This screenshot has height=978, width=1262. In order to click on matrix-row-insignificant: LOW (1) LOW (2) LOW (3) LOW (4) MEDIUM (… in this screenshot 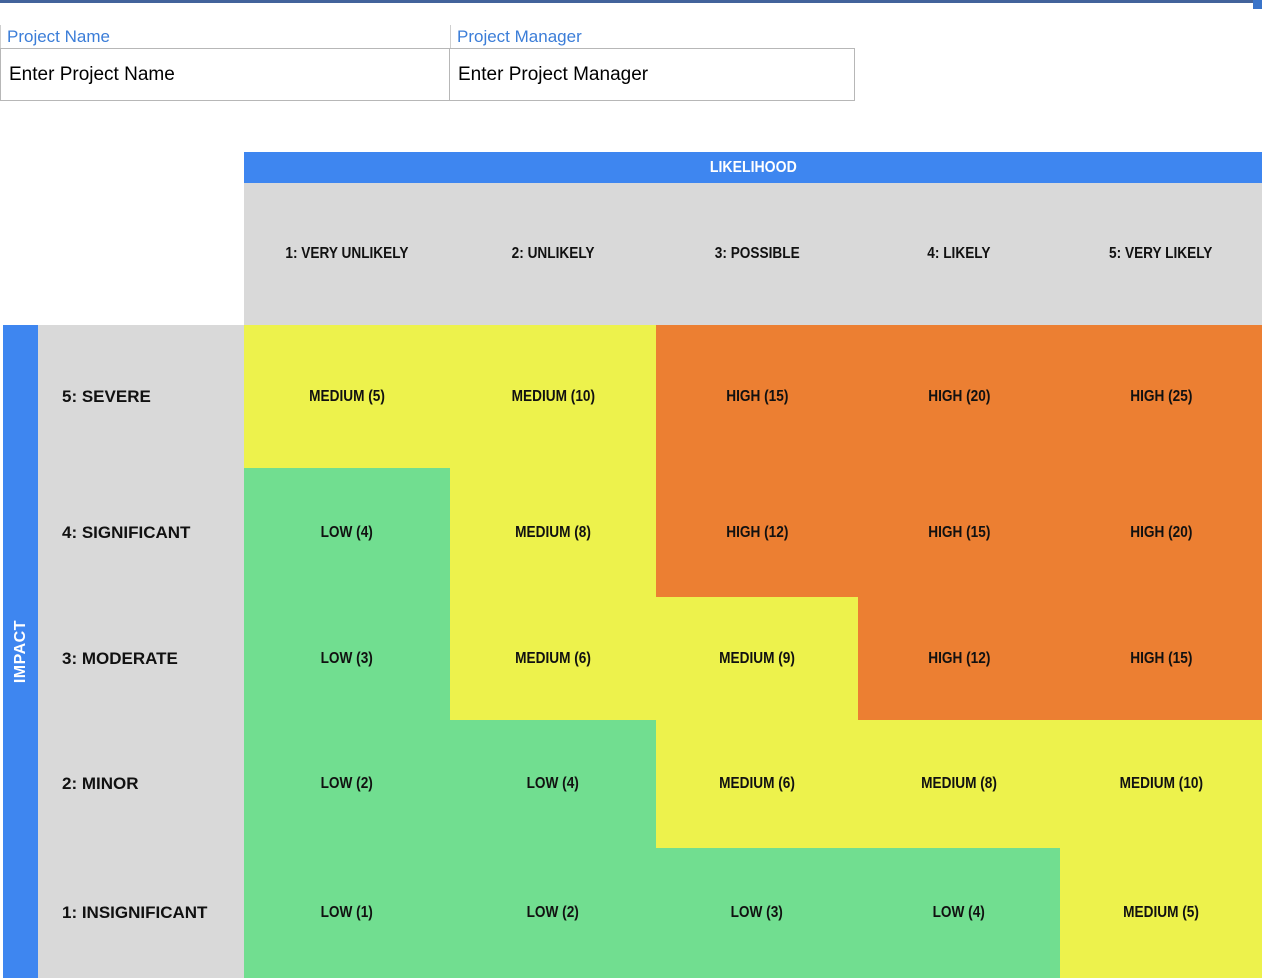, I will do `click(753, 913)`.